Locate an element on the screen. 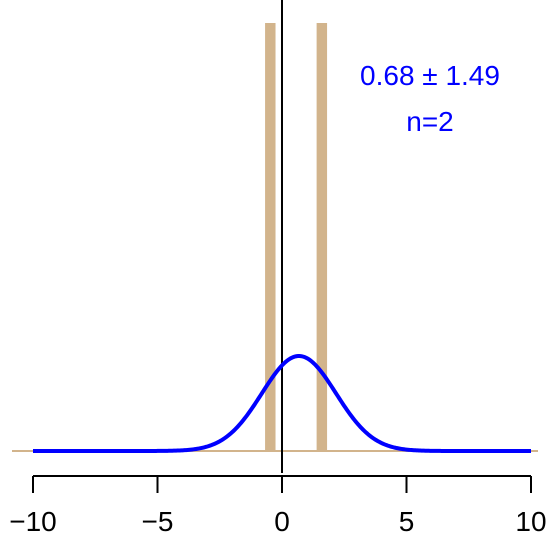 This screenshot has height=539, width=550. n-annotation: n=2 is located at coordinates (430, 121).